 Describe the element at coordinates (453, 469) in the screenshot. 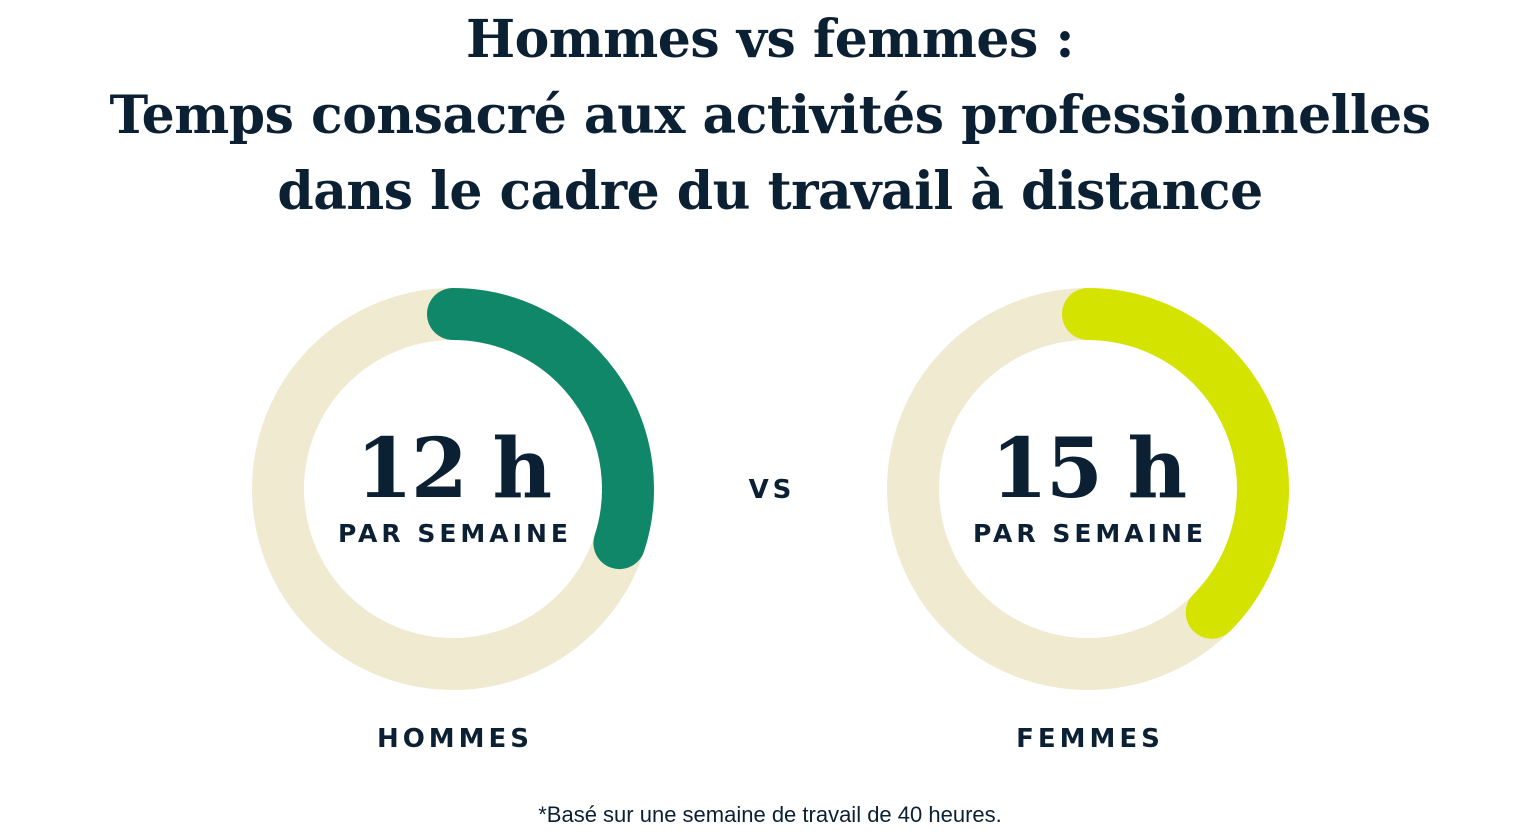

I see `value-label-hommes: 12 h` at that location.